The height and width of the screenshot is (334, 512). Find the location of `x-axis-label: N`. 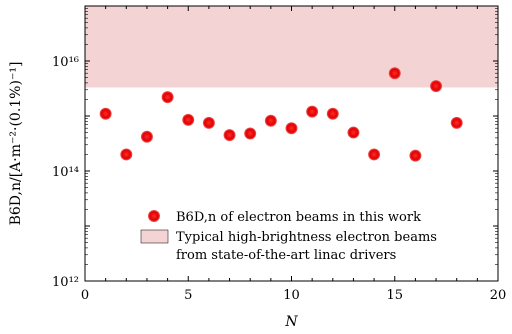

x-axis-label: N is located at coordinates (291, 322).